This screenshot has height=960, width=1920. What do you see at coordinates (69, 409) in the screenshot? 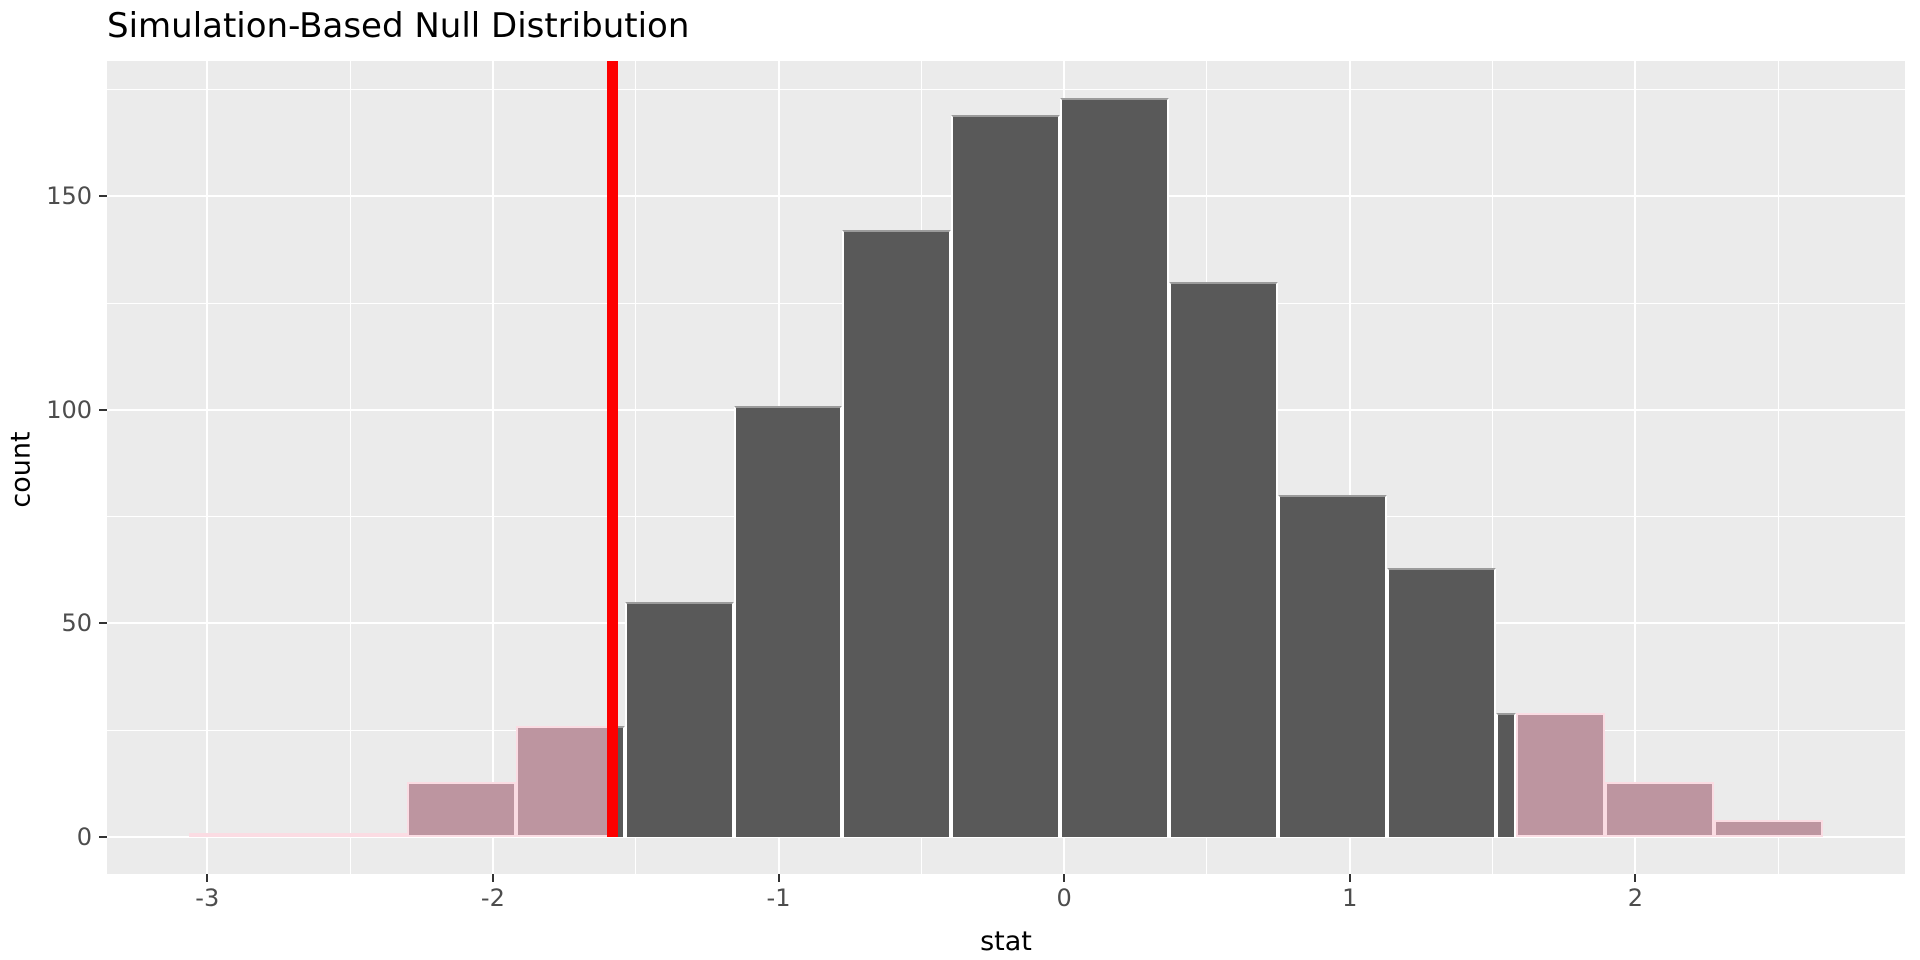
I see `y-tick-label: 100` at bounding box center [69, 409].